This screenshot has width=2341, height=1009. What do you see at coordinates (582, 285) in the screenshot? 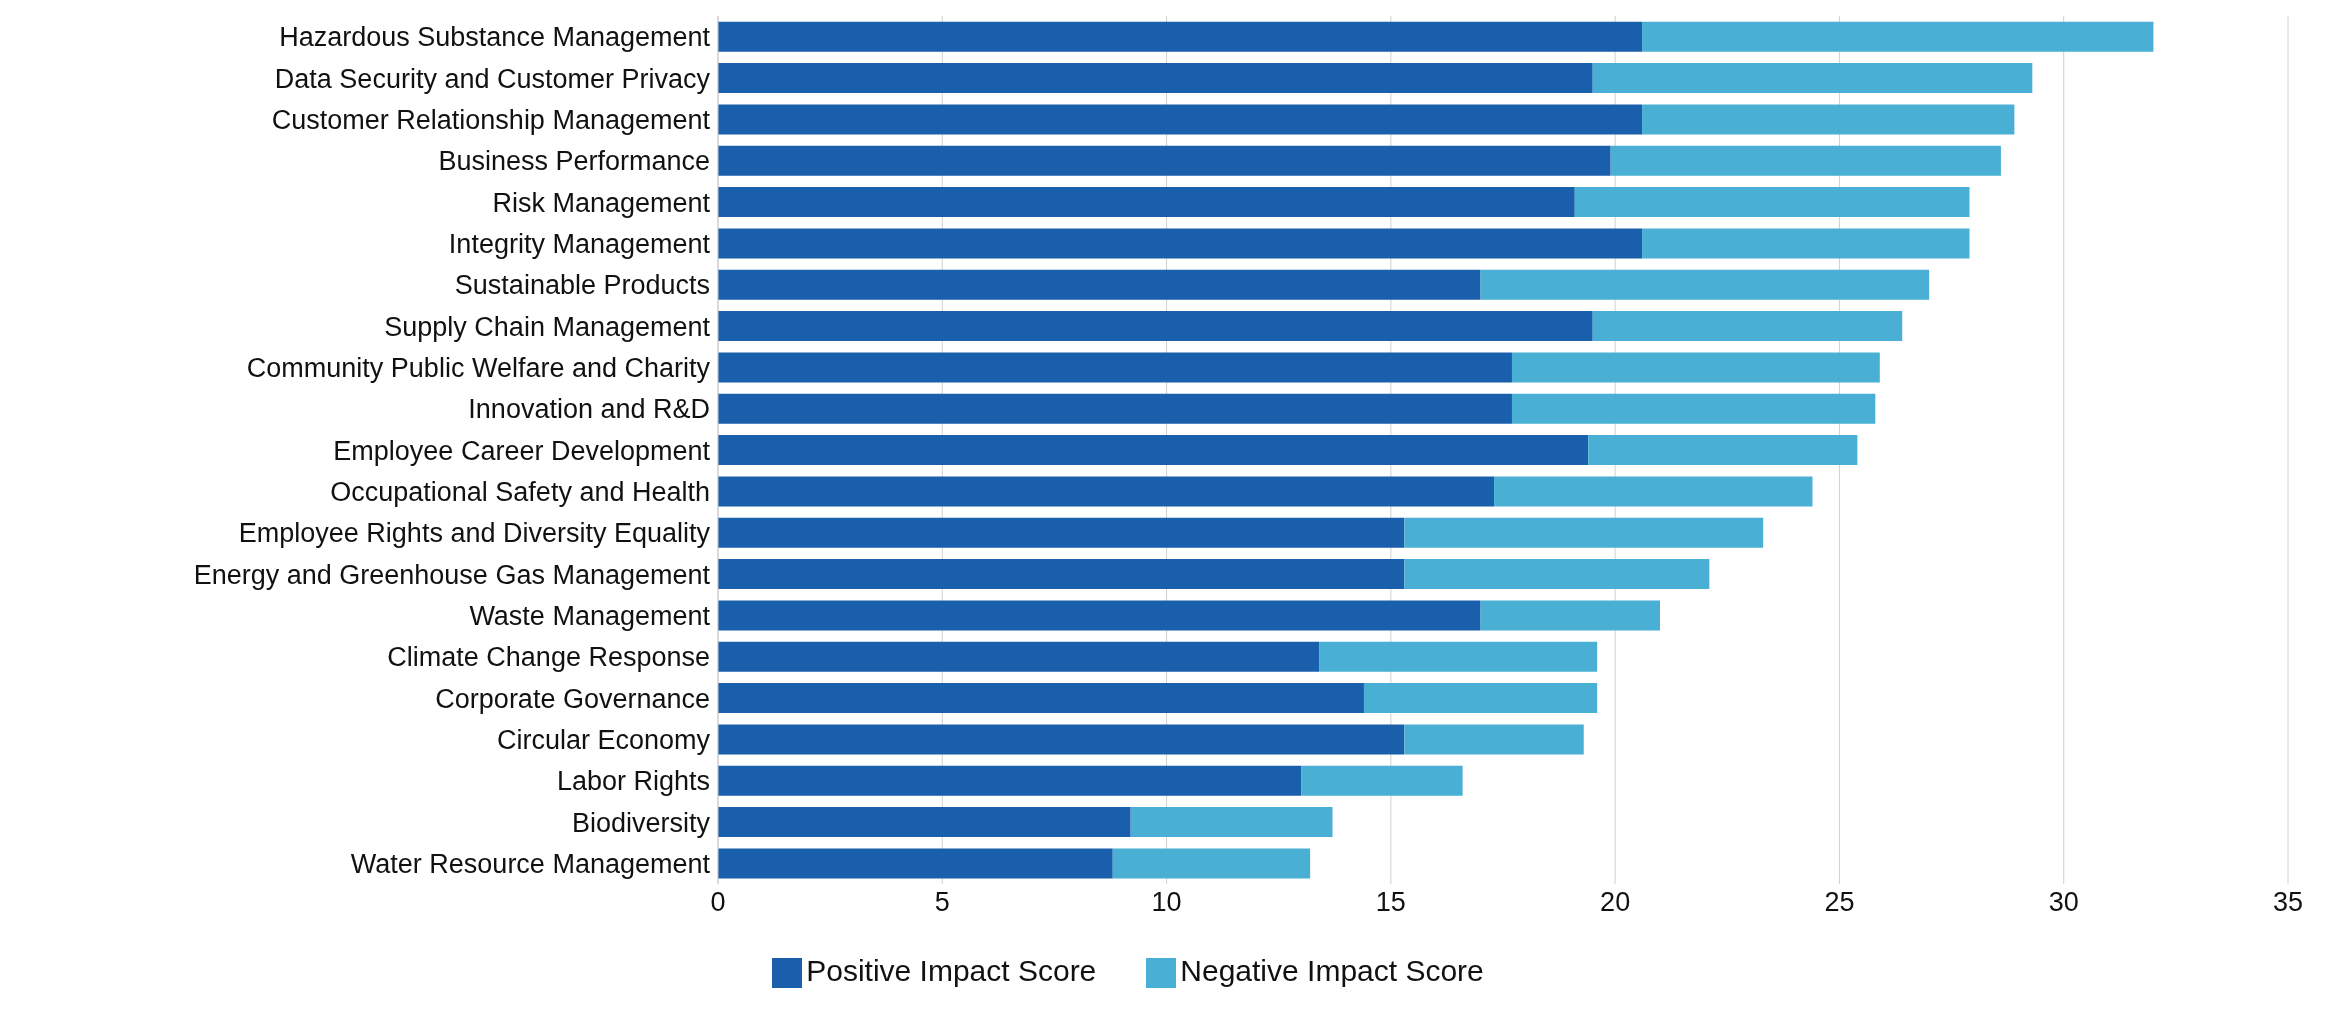
I see `y-tick-label: Sustainable Products` at bounding box center [582, 285].